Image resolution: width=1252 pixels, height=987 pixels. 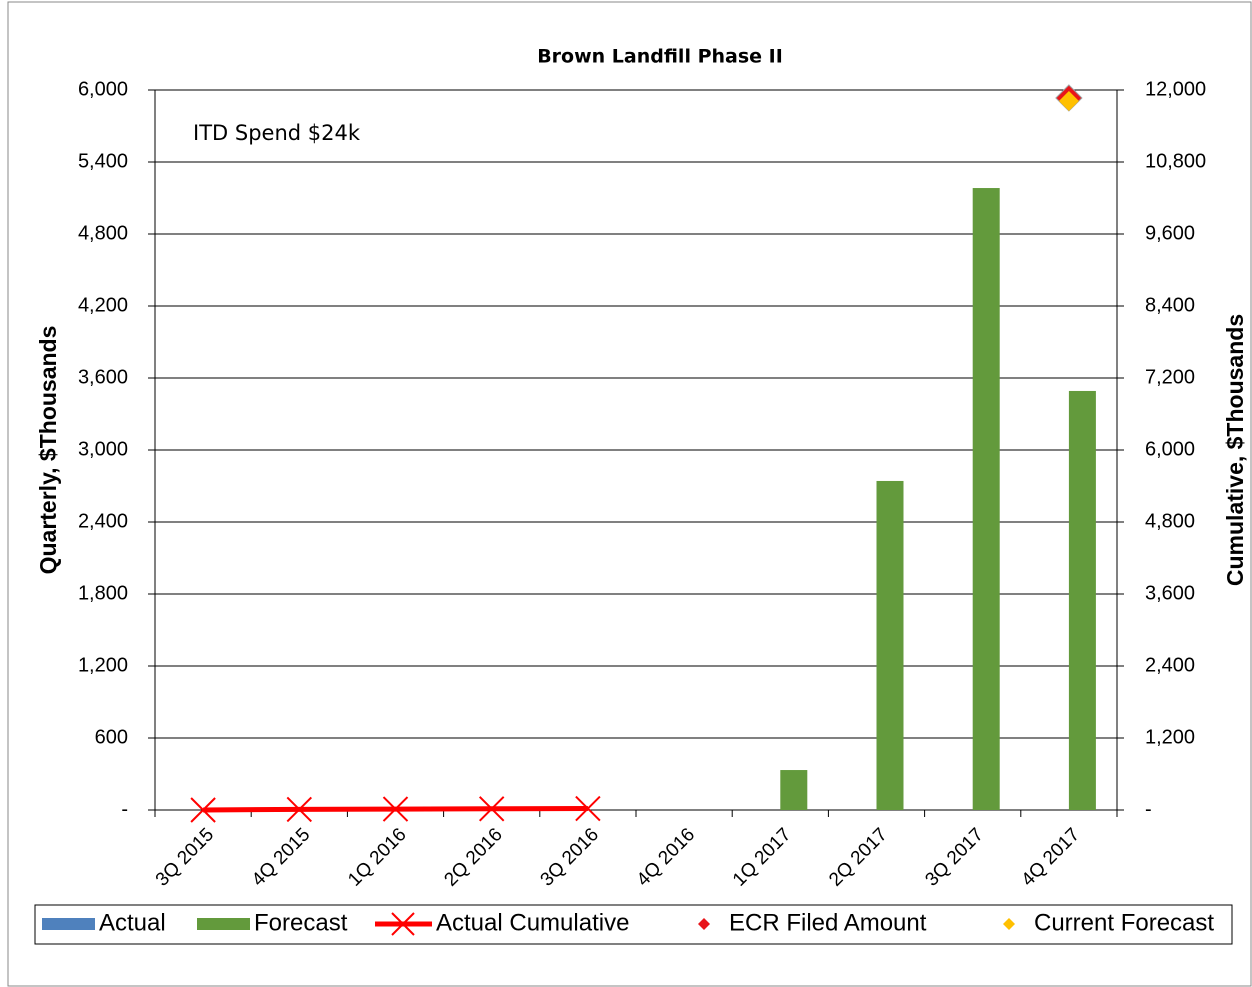 I want to click on y2-tick-label: 10,800, so click(x=1175, y=161).